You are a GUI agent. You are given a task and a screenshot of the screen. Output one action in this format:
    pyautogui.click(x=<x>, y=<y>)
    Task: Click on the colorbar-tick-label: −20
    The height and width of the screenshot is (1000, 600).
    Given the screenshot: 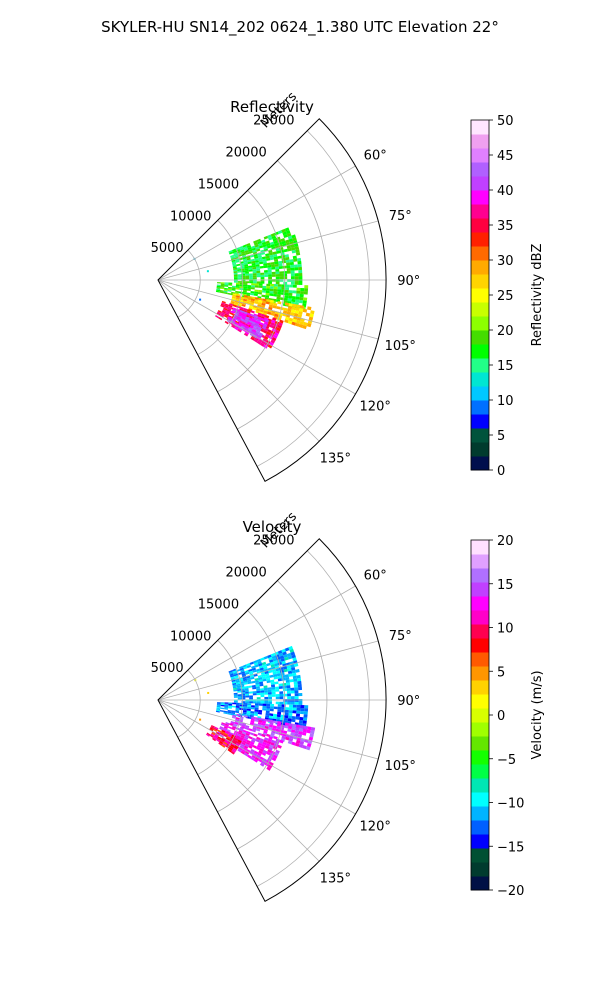 What is the action you would take?
    pyautogui.click(x=510, y=891)
    